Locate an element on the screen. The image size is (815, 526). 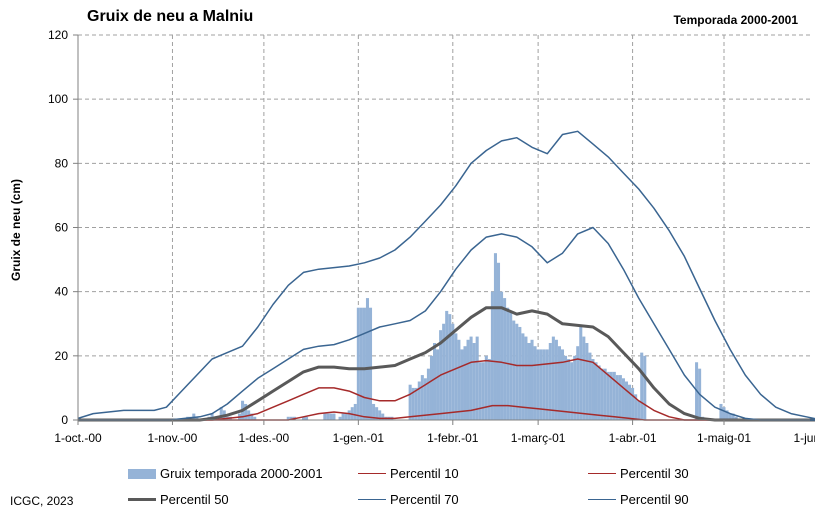
legend-item: Percentil 50 is located at coordinates (178, 499).